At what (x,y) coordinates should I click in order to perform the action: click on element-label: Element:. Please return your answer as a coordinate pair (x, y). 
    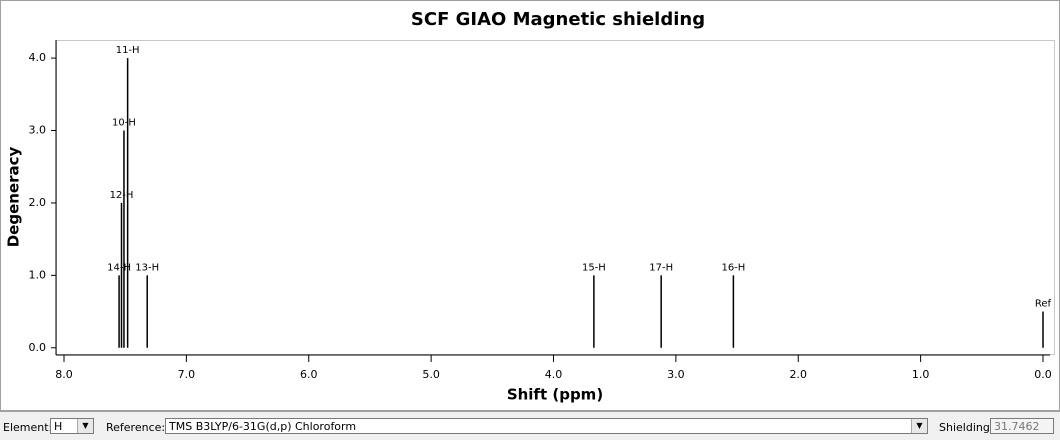
    Looking at the image, I should click on (28, 427).